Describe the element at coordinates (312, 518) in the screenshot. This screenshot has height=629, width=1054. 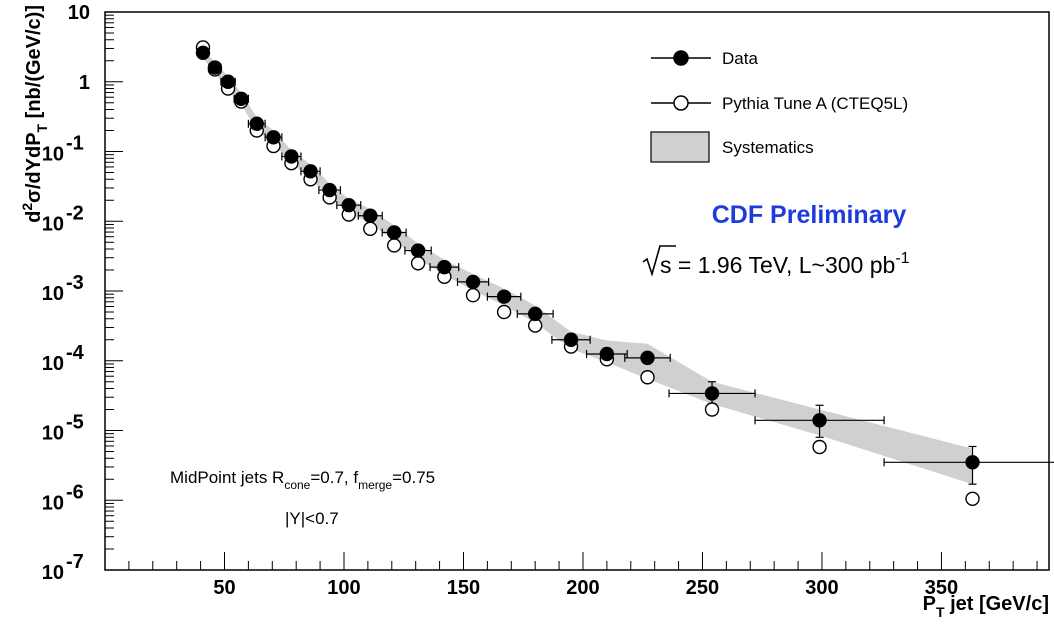
I see `rapidity-text: |Y|<0.7` at that location.